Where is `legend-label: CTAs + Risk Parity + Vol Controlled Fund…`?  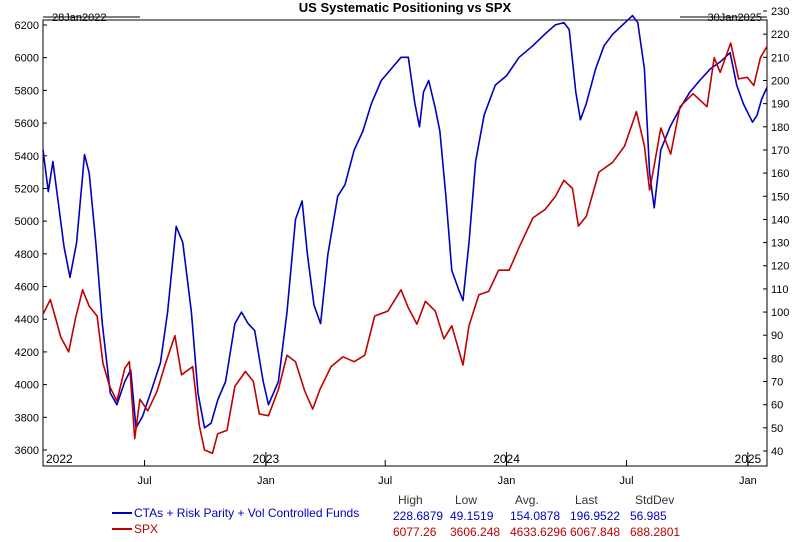
legend-label: CTAs + Risk Parity + Vol Controlled Fund… is located at coordinates (246, 513).